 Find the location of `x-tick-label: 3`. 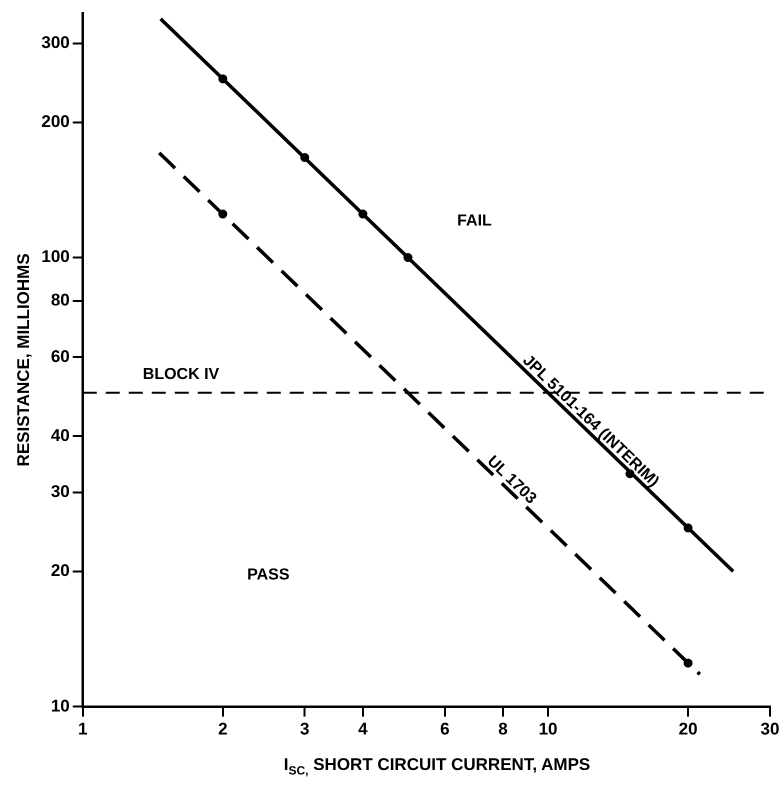

x-tick-label: 3 is located at coordinates (305, 728).